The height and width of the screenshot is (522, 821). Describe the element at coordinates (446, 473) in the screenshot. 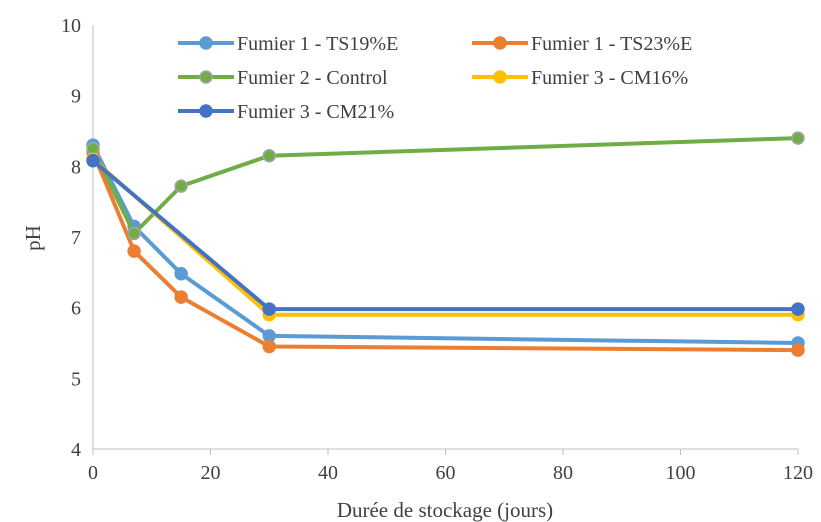

I see `x-tick-label: 60` at that location.